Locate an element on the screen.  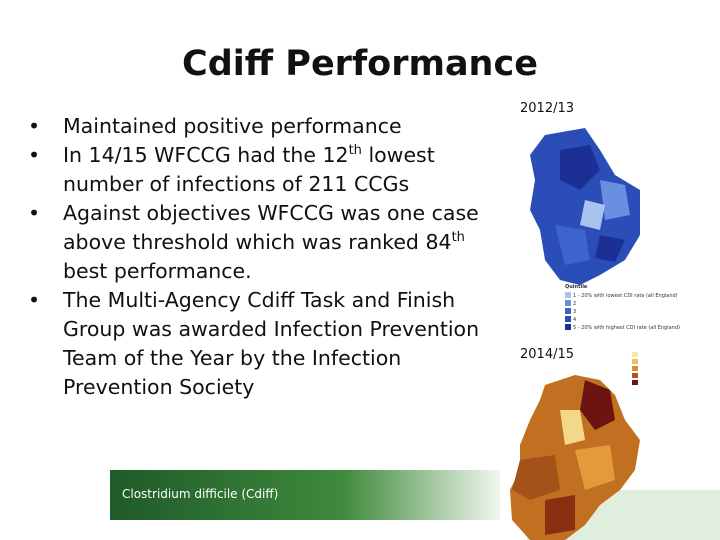
bullet-text: lowest number of infections of 211 CCGs is located at coordinates (249, 169).